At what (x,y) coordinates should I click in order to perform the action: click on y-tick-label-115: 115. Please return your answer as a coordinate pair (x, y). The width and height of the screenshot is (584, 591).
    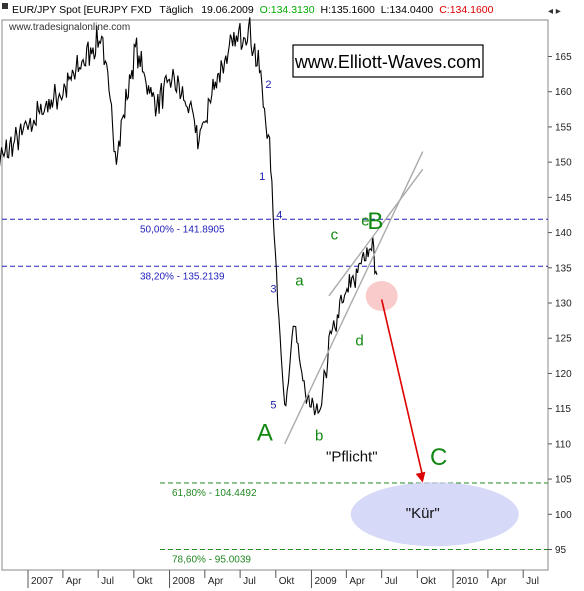
    Looking at the image, I should click on (563, 409).